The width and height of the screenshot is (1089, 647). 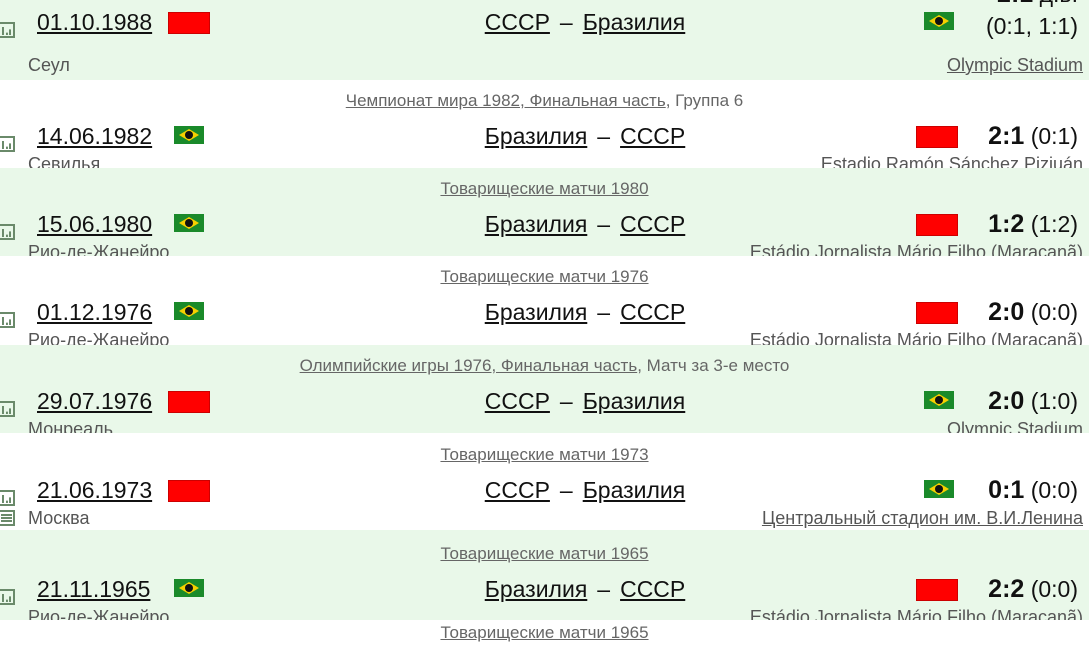 I want to click on score-detail: (0:1, 1:1), so click(x=1031, y=26).